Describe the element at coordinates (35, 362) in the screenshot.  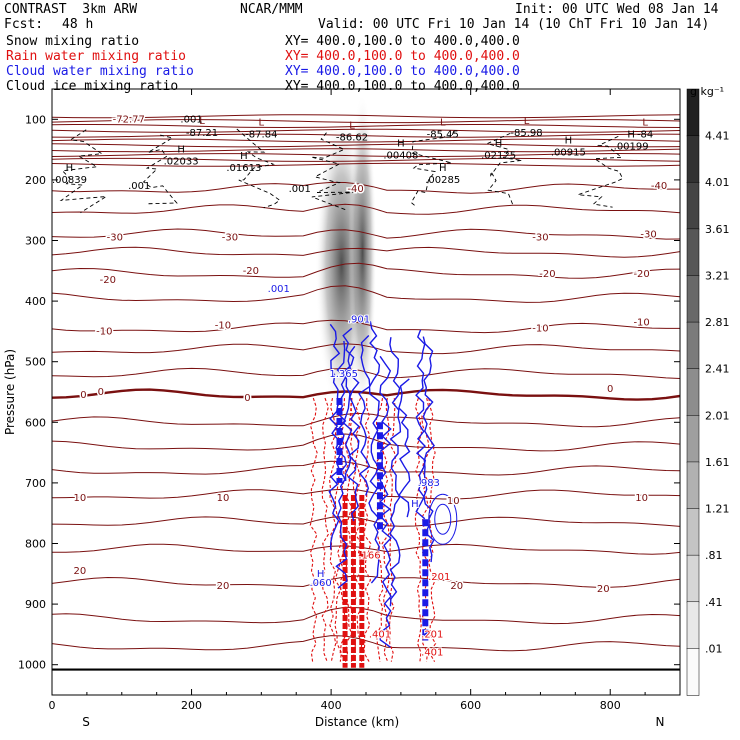
I see `y-tick-label: 500` at that location.